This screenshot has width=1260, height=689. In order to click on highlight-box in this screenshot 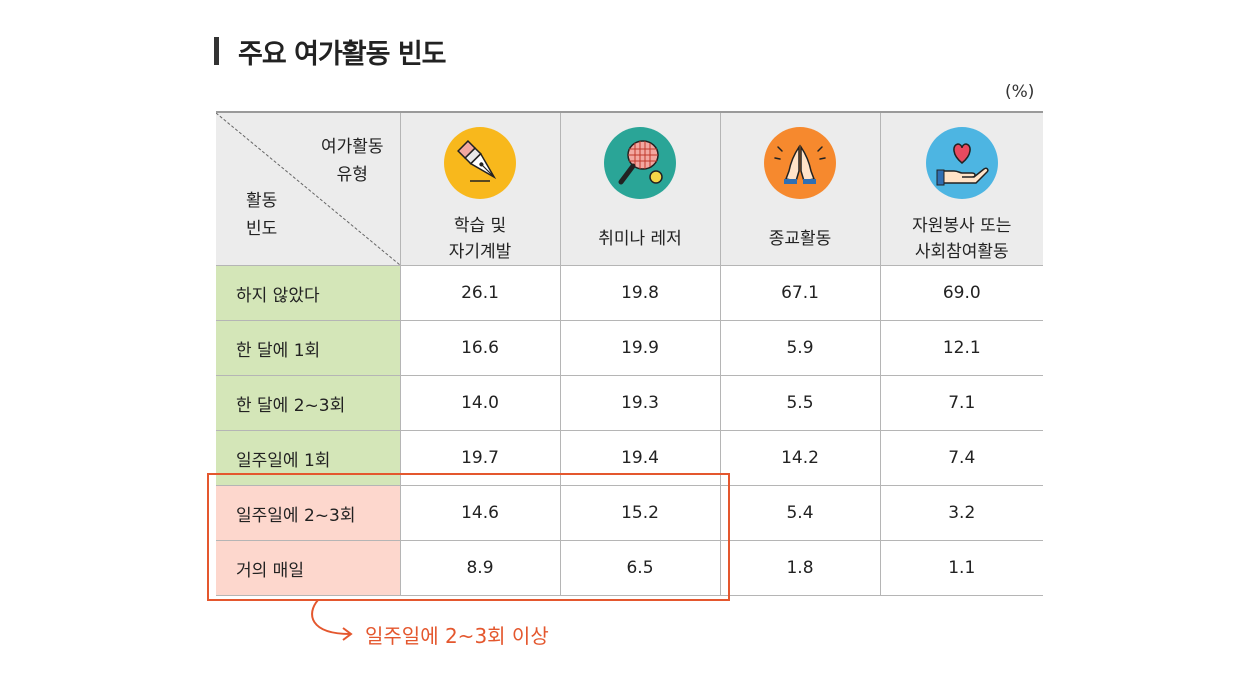, I will do `click(468, 537)`.